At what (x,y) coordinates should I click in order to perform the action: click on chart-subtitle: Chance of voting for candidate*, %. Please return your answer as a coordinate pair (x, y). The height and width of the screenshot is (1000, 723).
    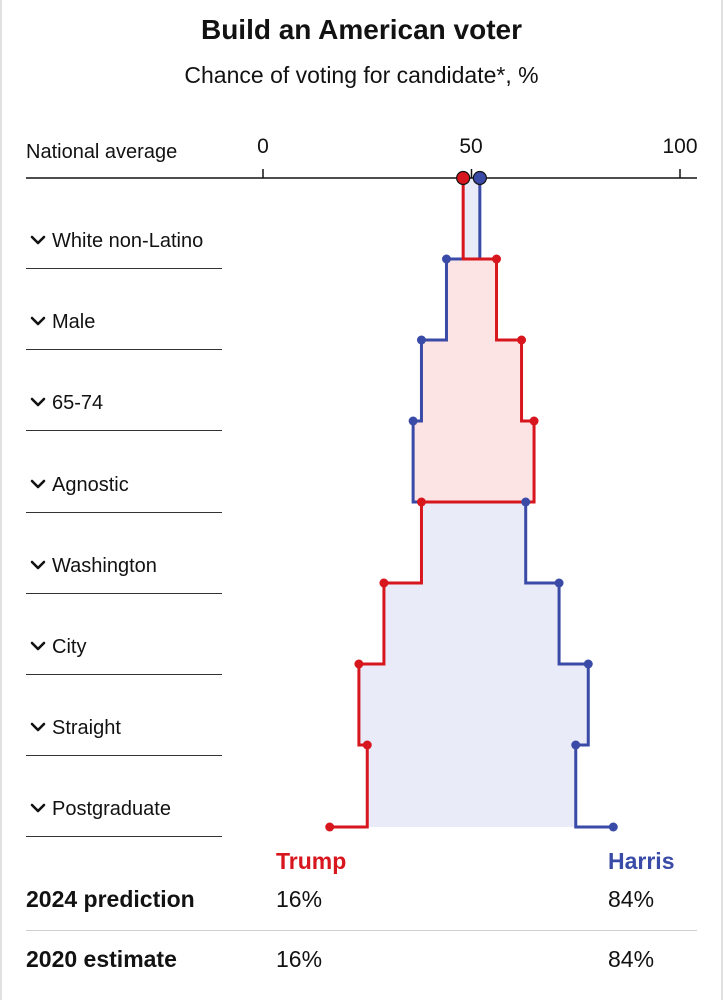
    Looking at the image, I should click on (361, 75).